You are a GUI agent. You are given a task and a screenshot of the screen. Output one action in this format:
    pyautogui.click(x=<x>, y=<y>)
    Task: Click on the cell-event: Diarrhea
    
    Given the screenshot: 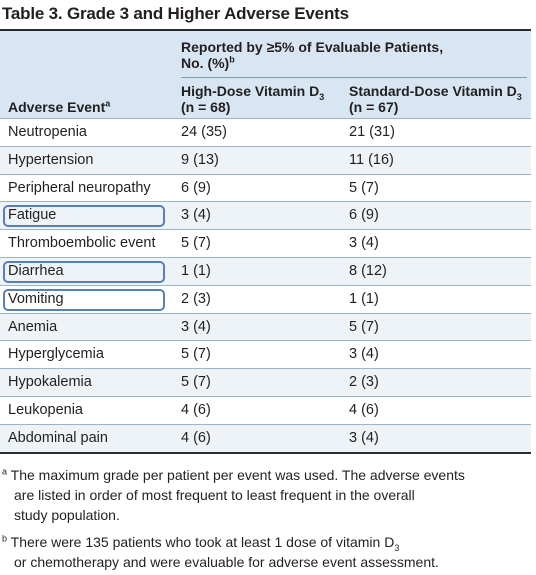 What is the action you would take?
    pyautogui.click(x=36, y=270)
    